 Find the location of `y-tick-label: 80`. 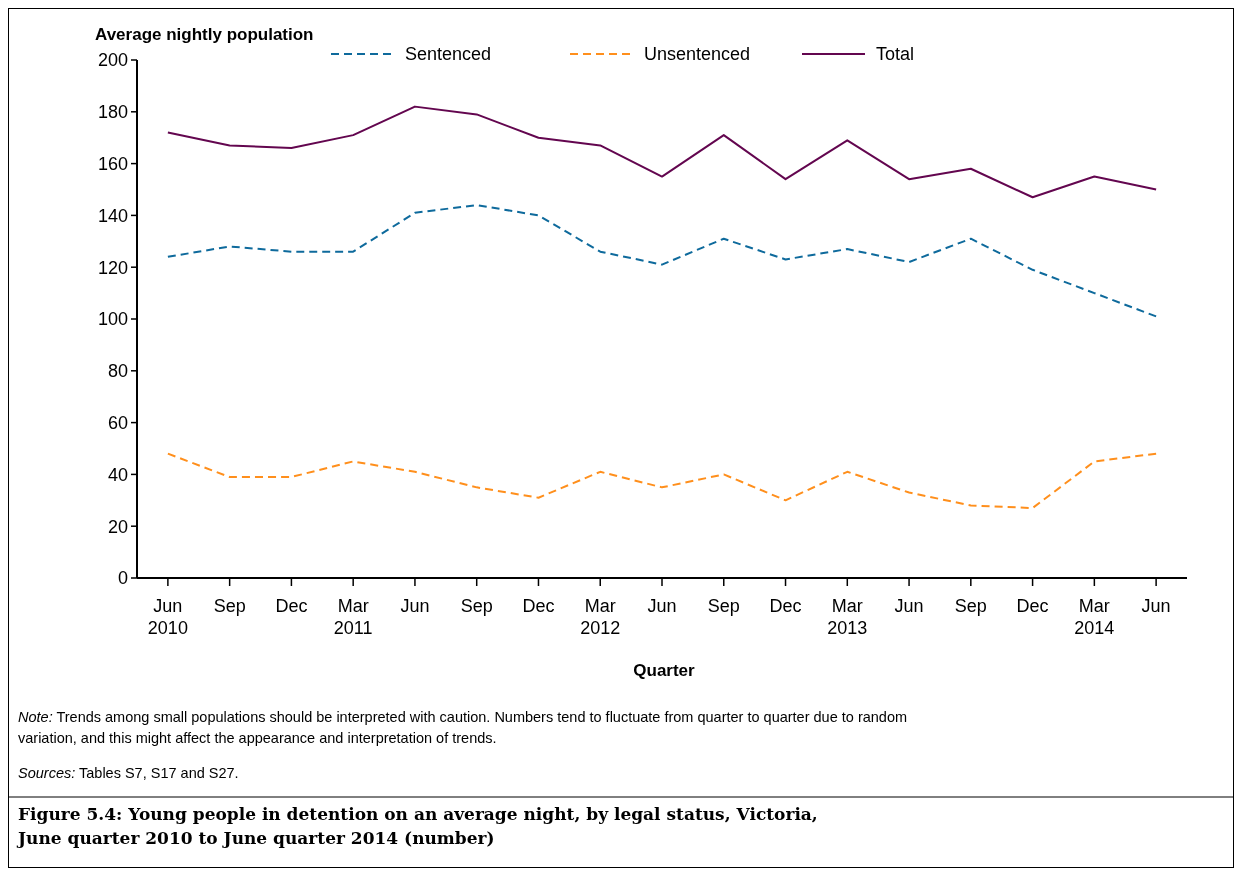

y-tick-label: 80 is located at coordinates (117, 371).